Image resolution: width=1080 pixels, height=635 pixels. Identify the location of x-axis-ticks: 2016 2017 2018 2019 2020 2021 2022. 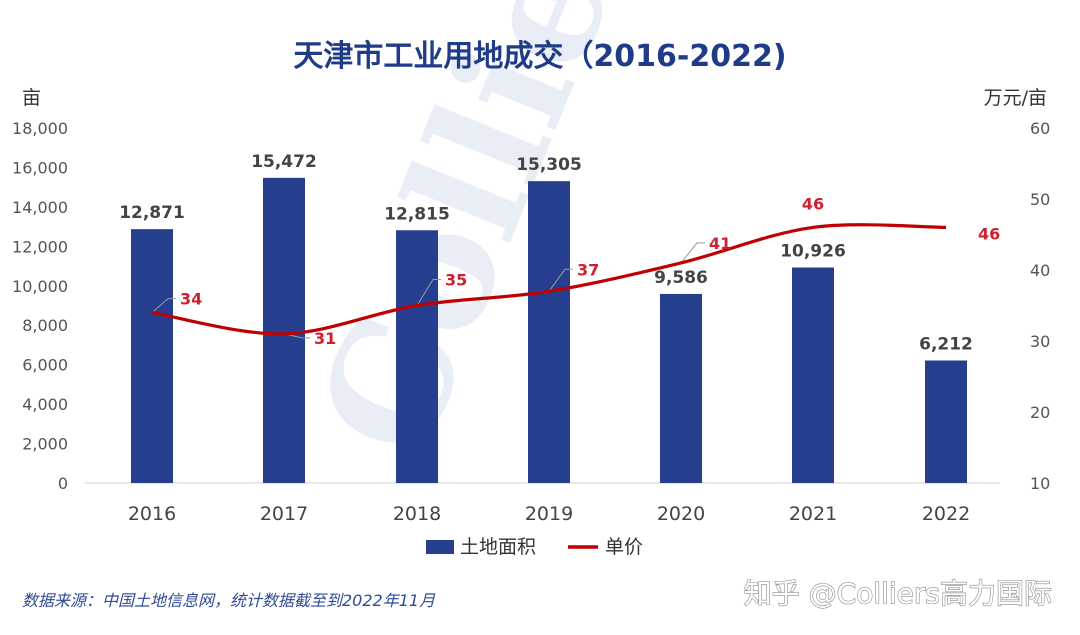
(549, 514).